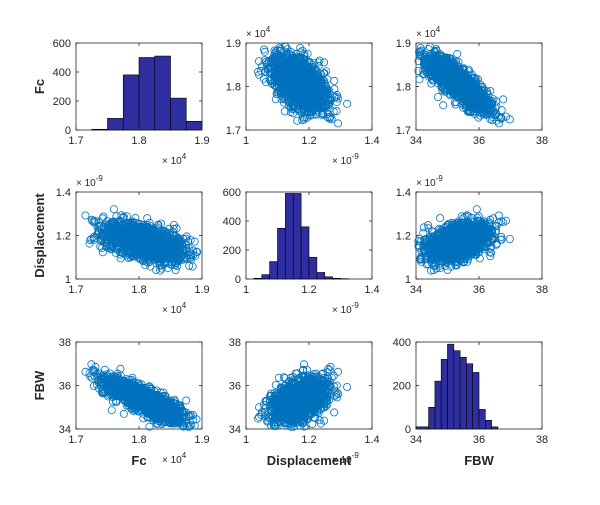 The image size is (600, 505). Describe the element at coordinates (416, 141) in the screenshot. I see `x-tick-label: 34` at that location.